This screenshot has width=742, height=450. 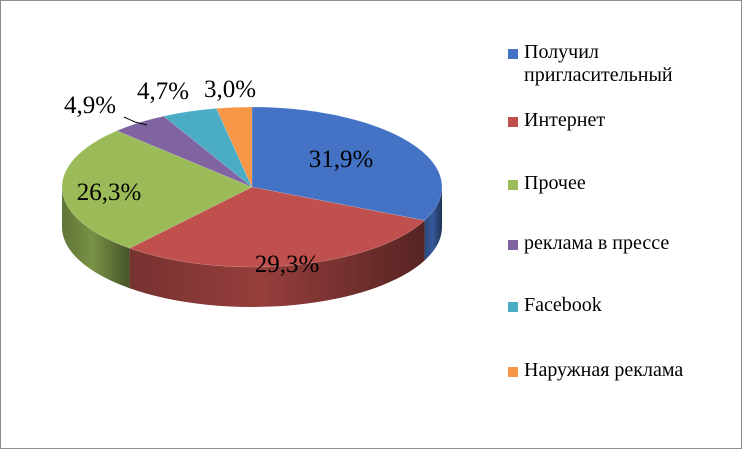 I want to click on data-label-1: 29,3%, so click(x=287, y=264).